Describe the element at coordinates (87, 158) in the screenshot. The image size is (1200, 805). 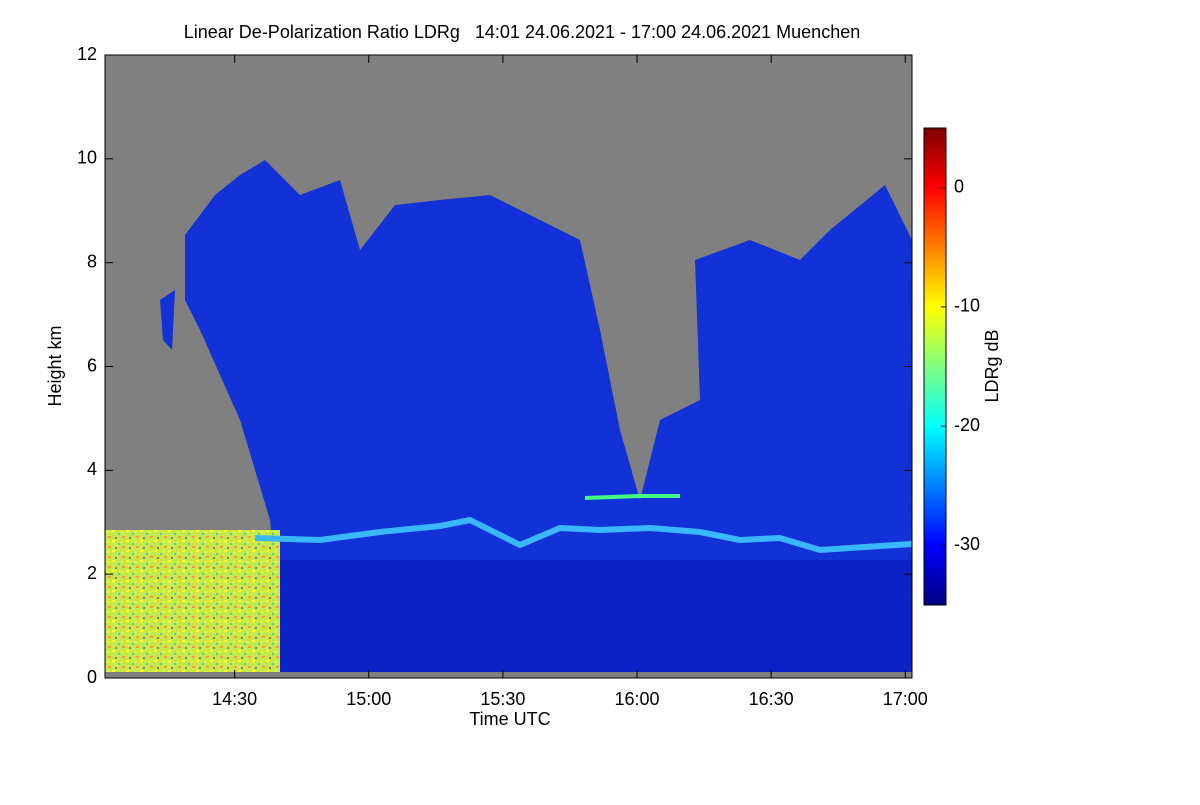
I see `y-tick-label: 10` at that location.